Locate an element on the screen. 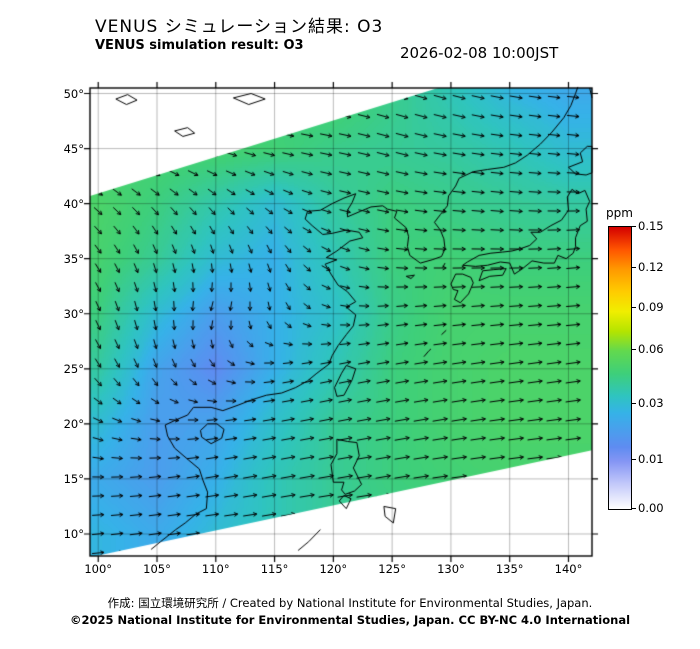  colorbar-unit-label: ppm is located at coordinates (619, 213).